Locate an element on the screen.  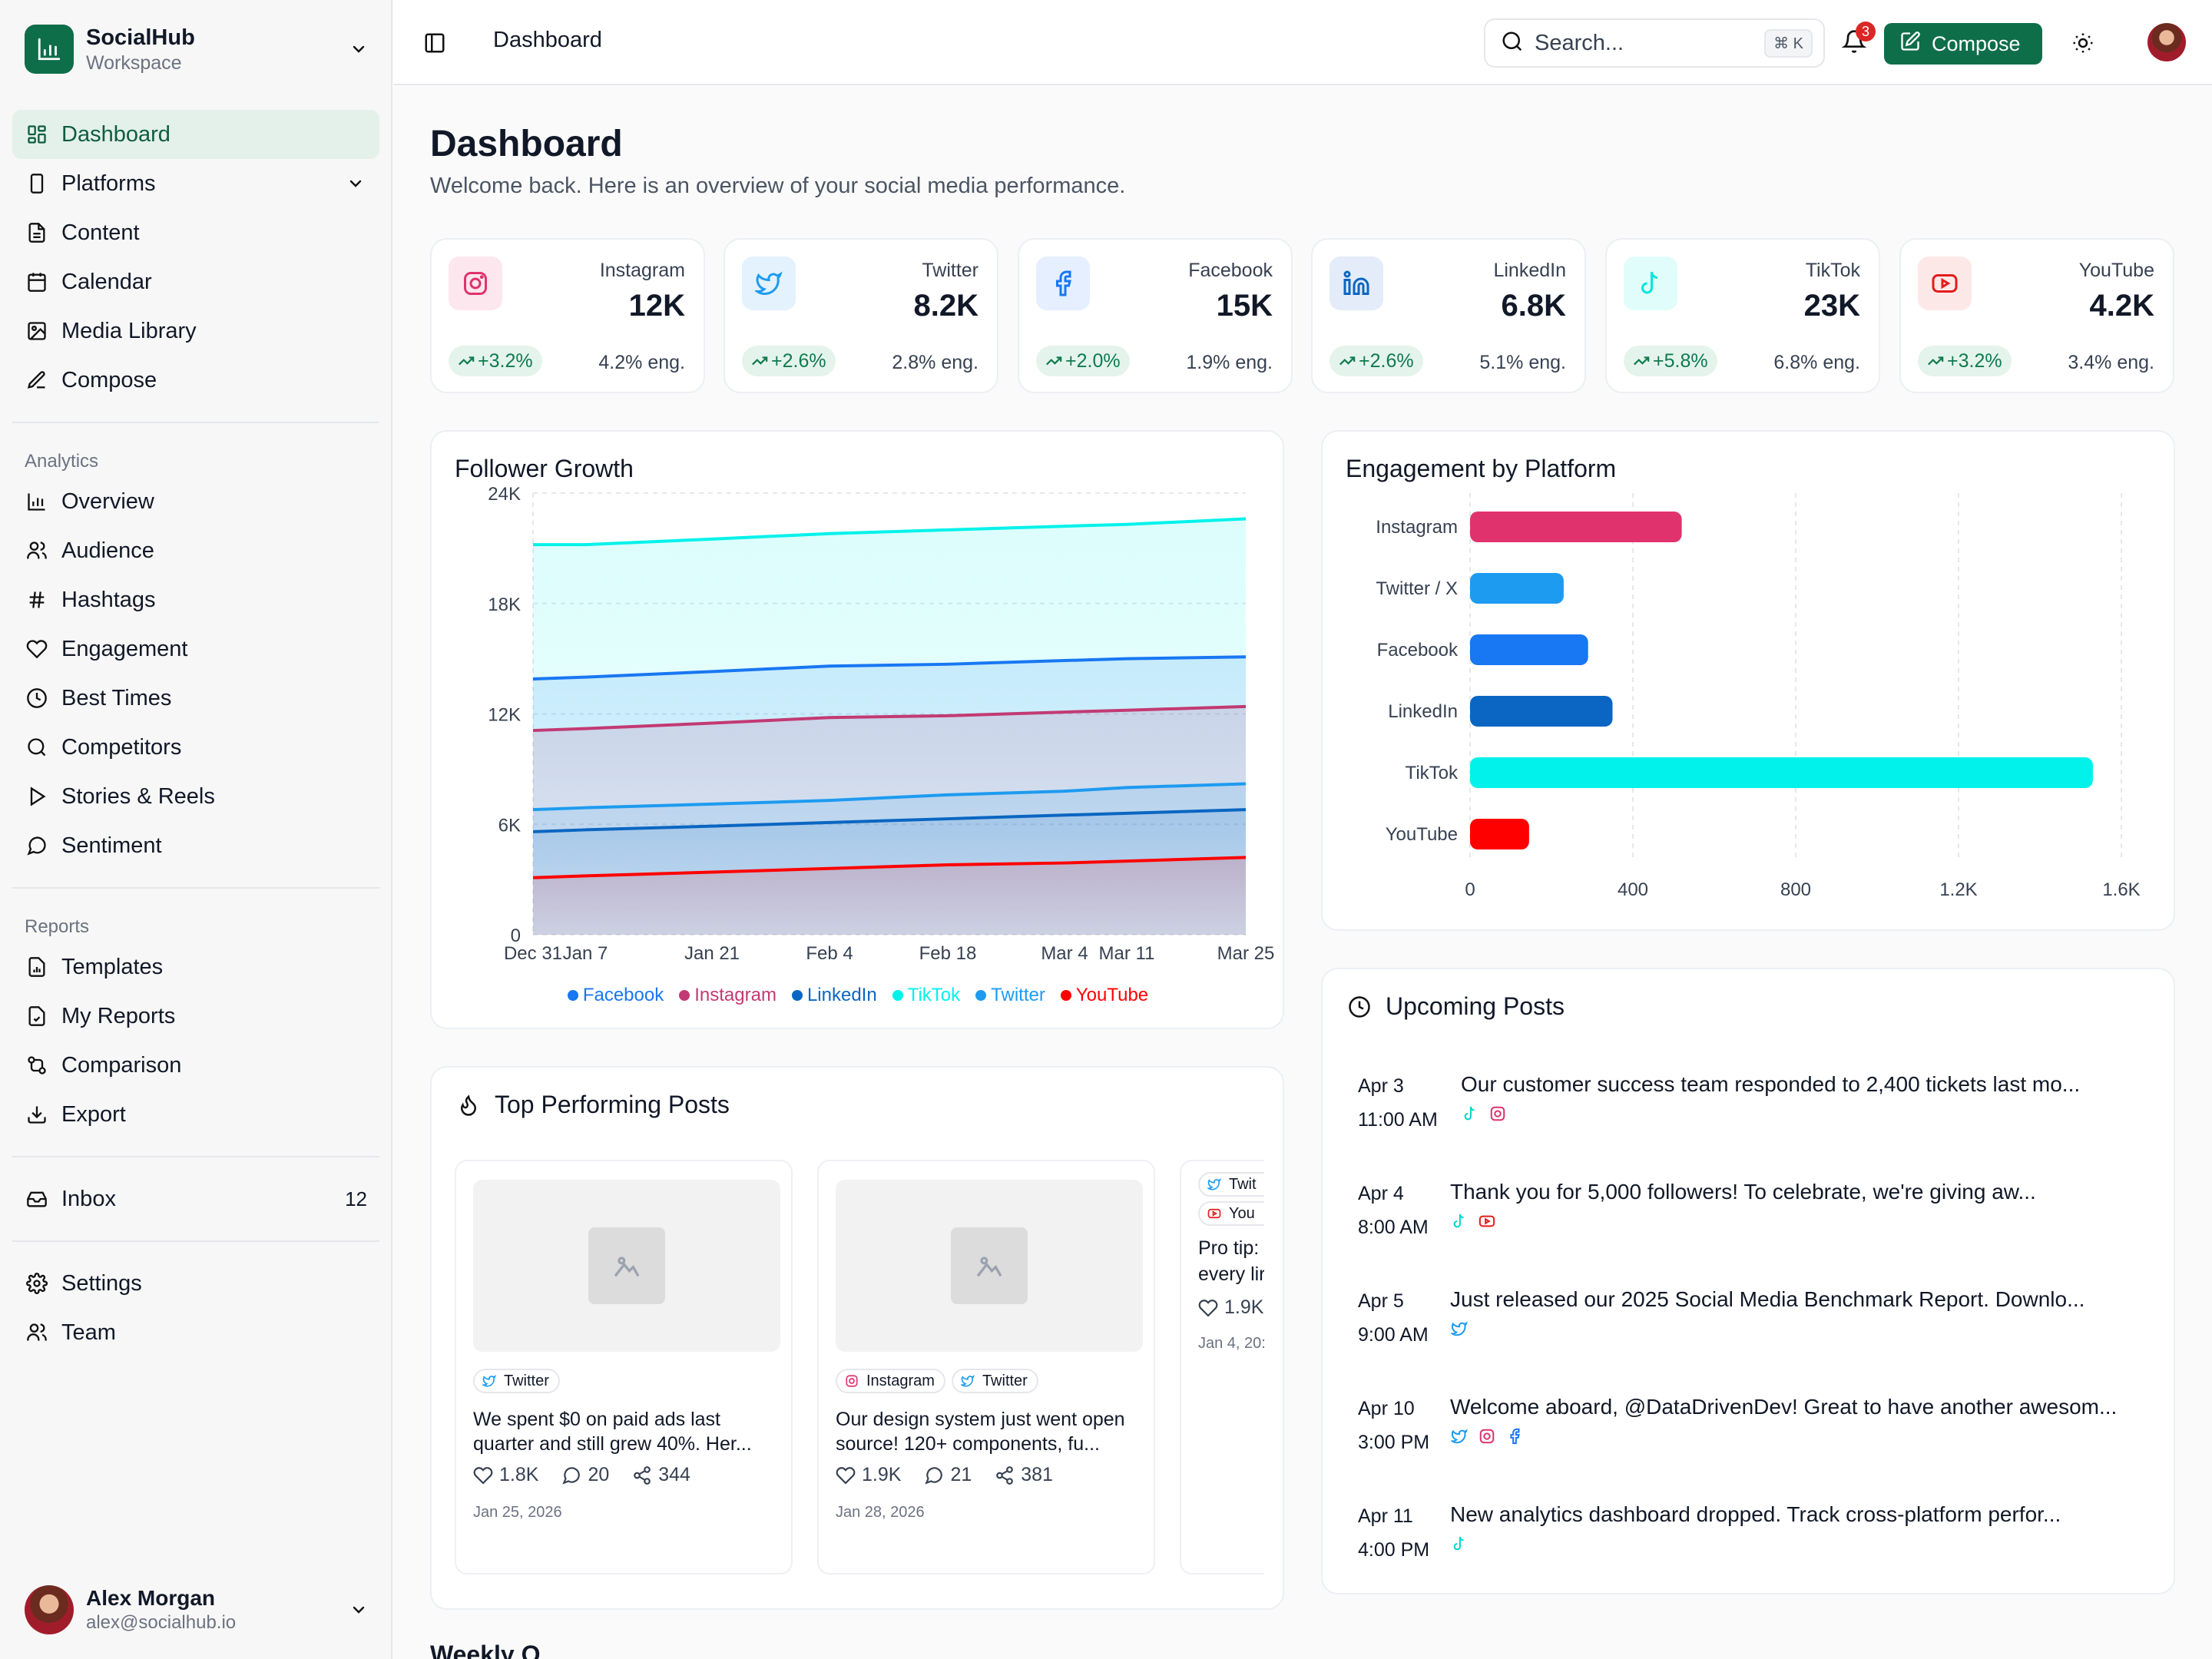
line-youtube is located at coordinates (890, 868).